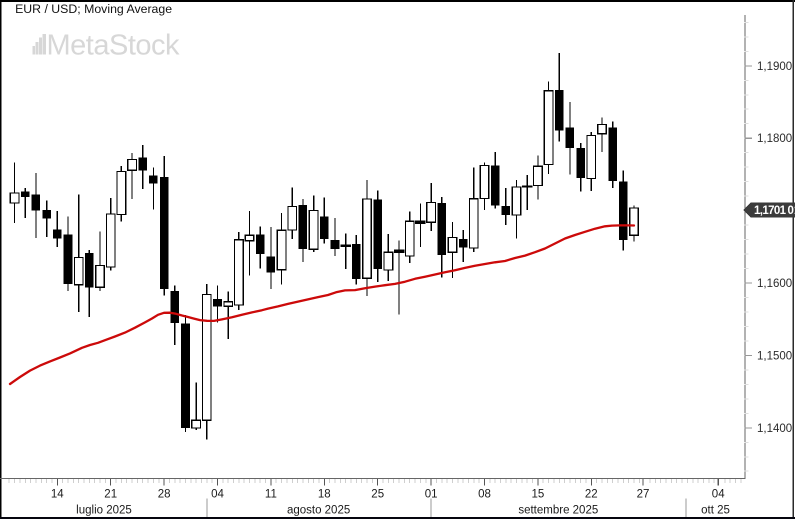  I want to click on svg-text: 1,1600, so click(774, 284).